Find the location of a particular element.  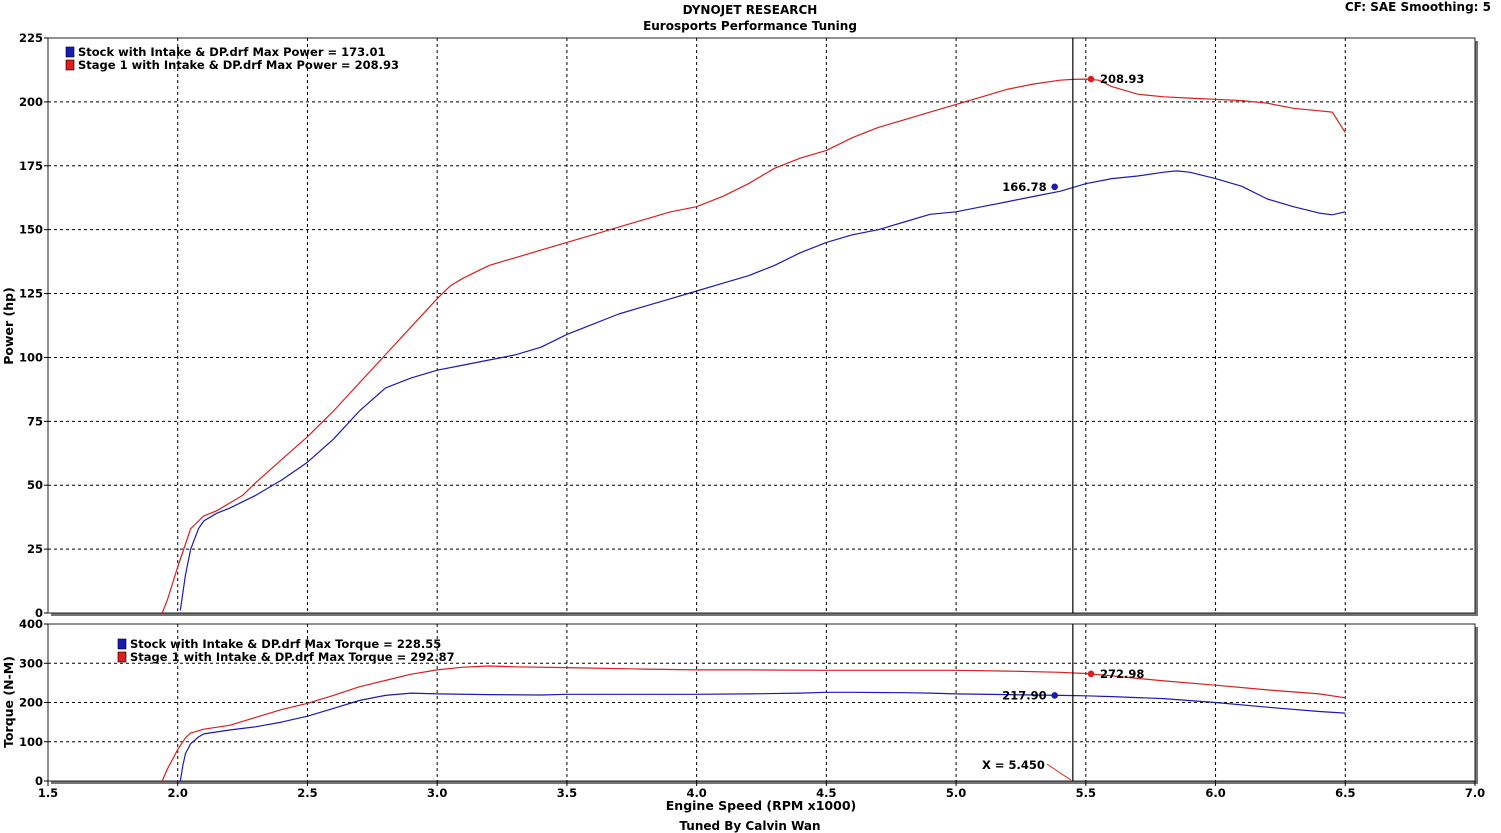

power-y-ticks: 0 25 50 75 100 125 150 175 200 225 is located at coordinates (33, 325).